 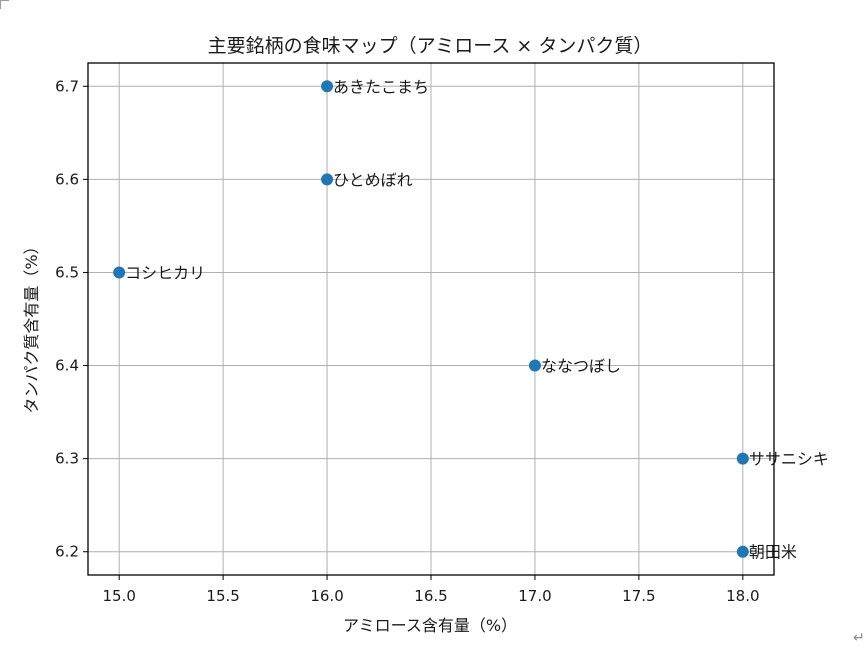 What do you see at coordinates (67, 179) in the screenshot?
I see `y-tick-label: 6.6` at bounding box center [67, 179].